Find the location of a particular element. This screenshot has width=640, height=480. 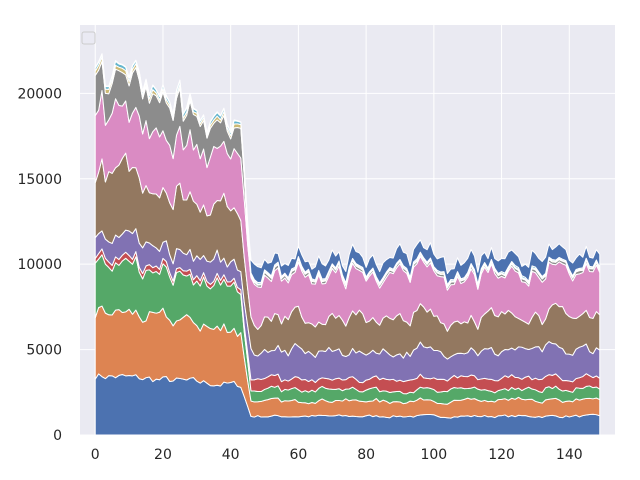

x-tick-label: 120 is located at coordinates (501, 455).